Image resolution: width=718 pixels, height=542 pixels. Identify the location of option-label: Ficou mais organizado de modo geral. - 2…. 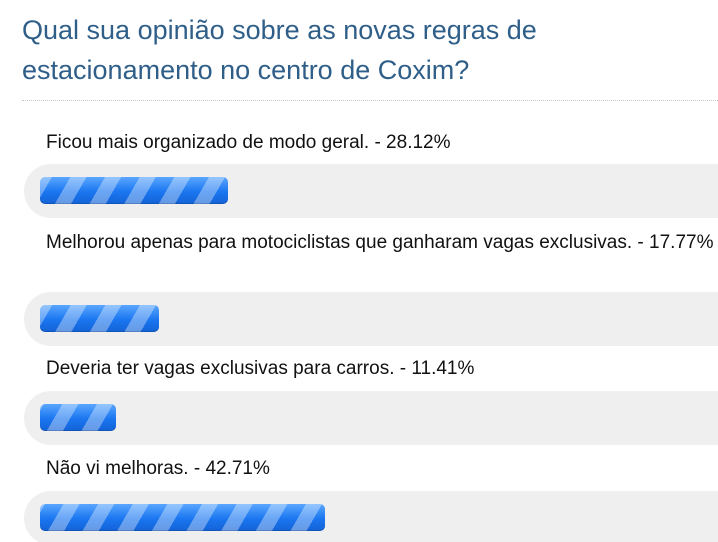
(248, 142).